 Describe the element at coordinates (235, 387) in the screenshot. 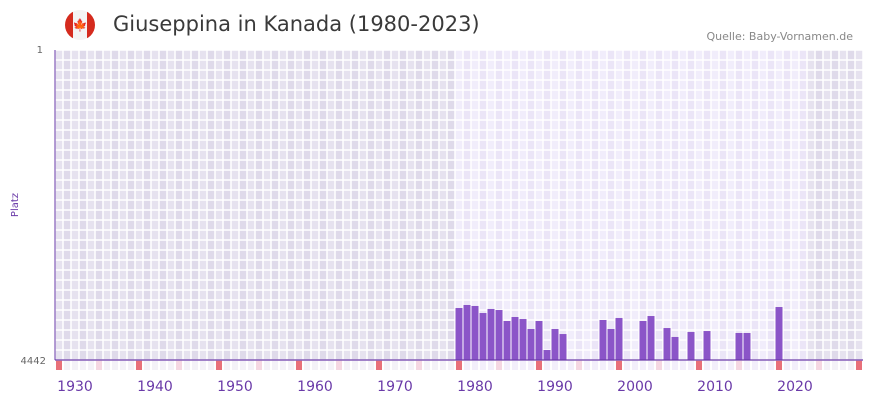

I see `x-tick-1950: 1950` at that location.